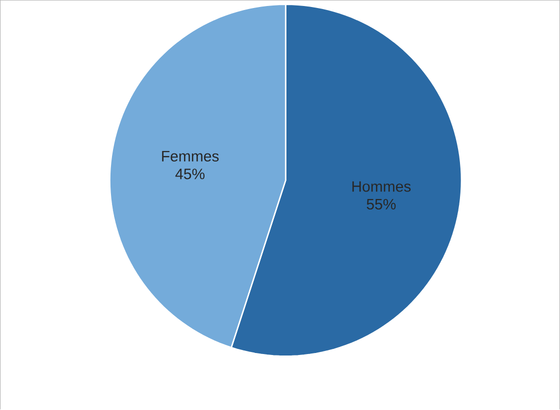 The height and width of the screenshot is (410, 560). Describe the element at coordinates (381, 186) in the screenshot. I see `slice-label: Hommes` at that location.